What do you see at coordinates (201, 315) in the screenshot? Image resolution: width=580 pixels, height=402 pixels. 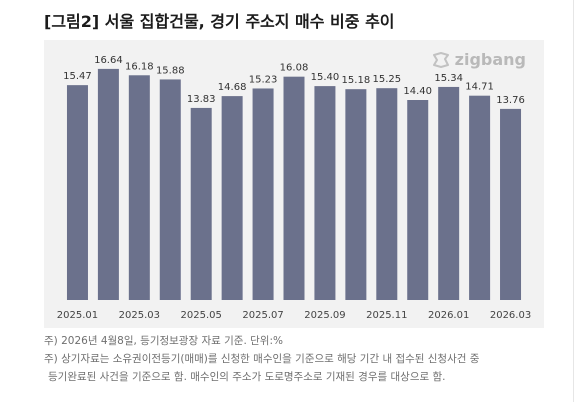 I see `x-tick-2025.05: 2025.05` at bounding box center [201, 315].